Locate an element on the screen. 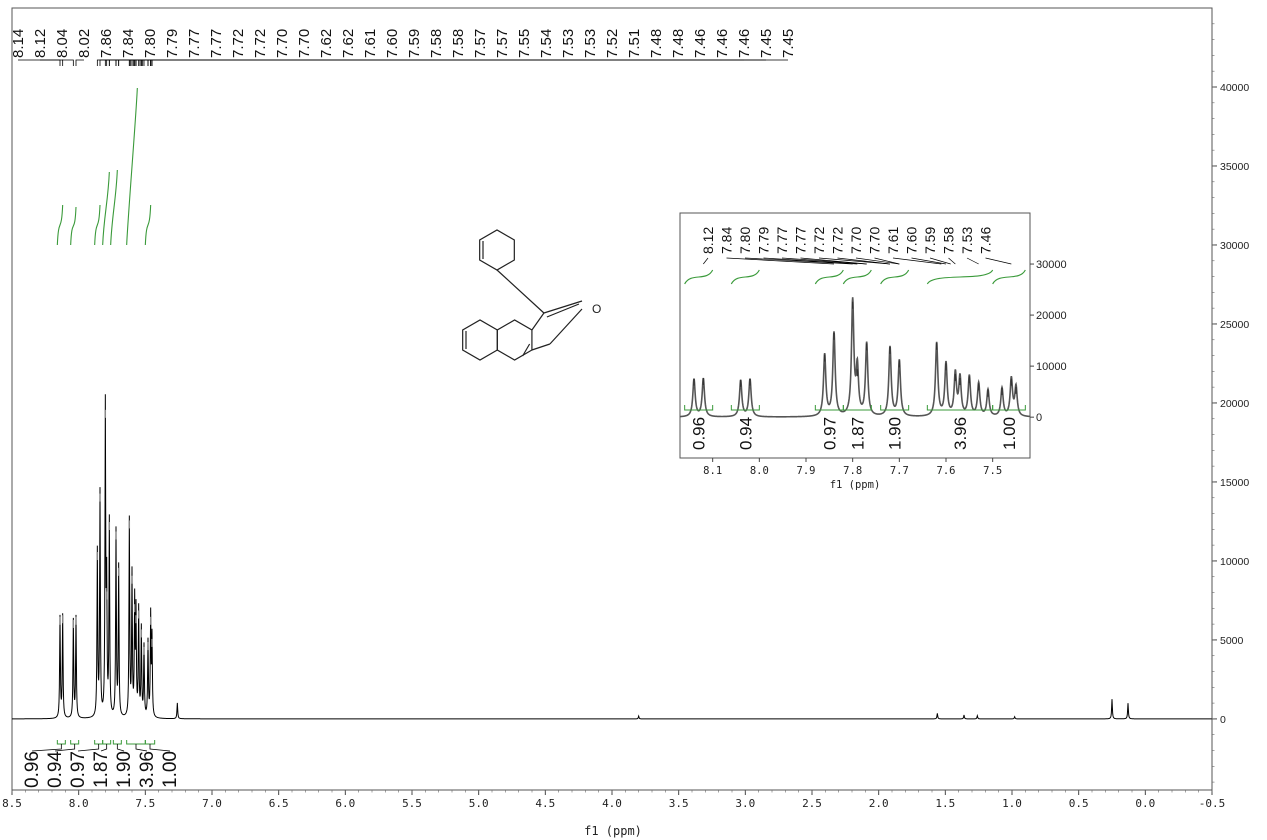  integral-label: 1.87 is located at coordinates (101, 769).